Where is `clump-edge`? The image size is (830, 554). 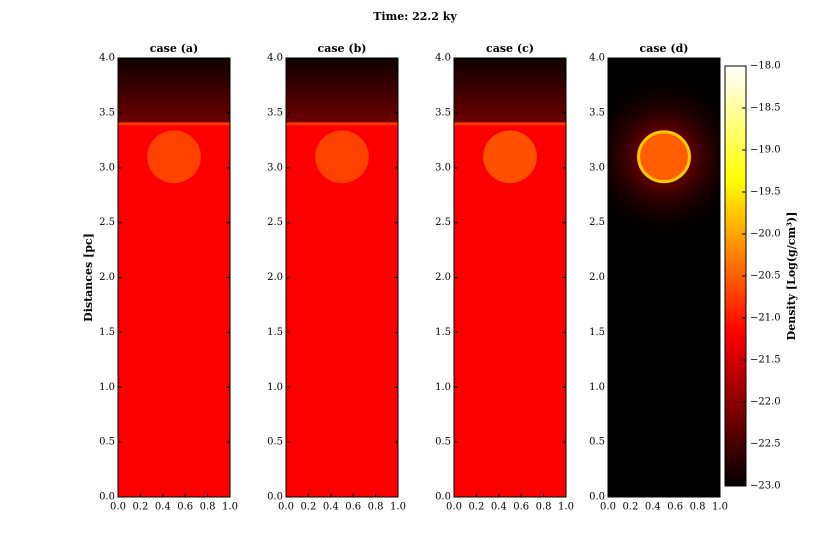 clump-edge is located at coordinates (664, 157).